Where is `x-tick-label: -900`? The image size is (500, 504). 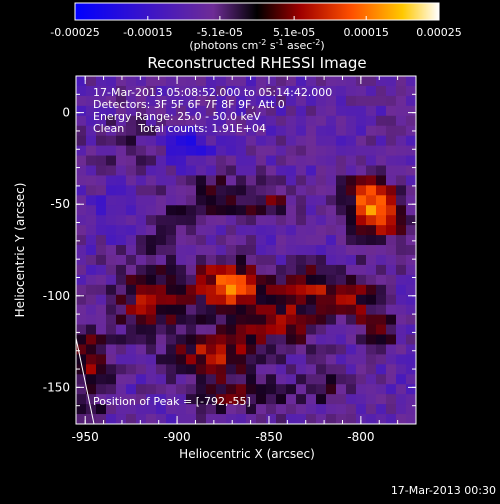 x-tick-label: -900 is located at coordinates (176, 437).